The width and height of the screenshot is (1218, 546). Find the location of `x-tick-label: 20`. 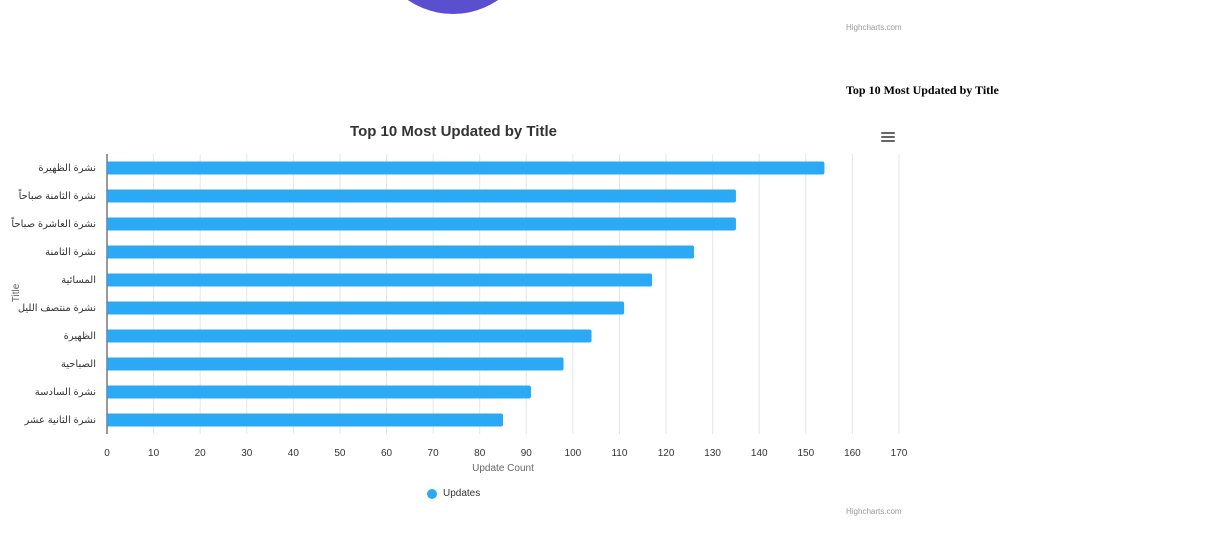

x-tick-label: 20 is located at coordinates (201, 453).